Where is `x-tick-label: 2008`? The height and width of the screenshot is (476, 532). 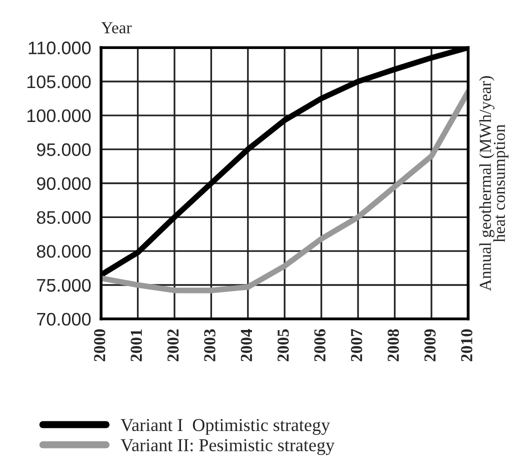 x-tick-label: 2008 is located at coordinates (393, 345).